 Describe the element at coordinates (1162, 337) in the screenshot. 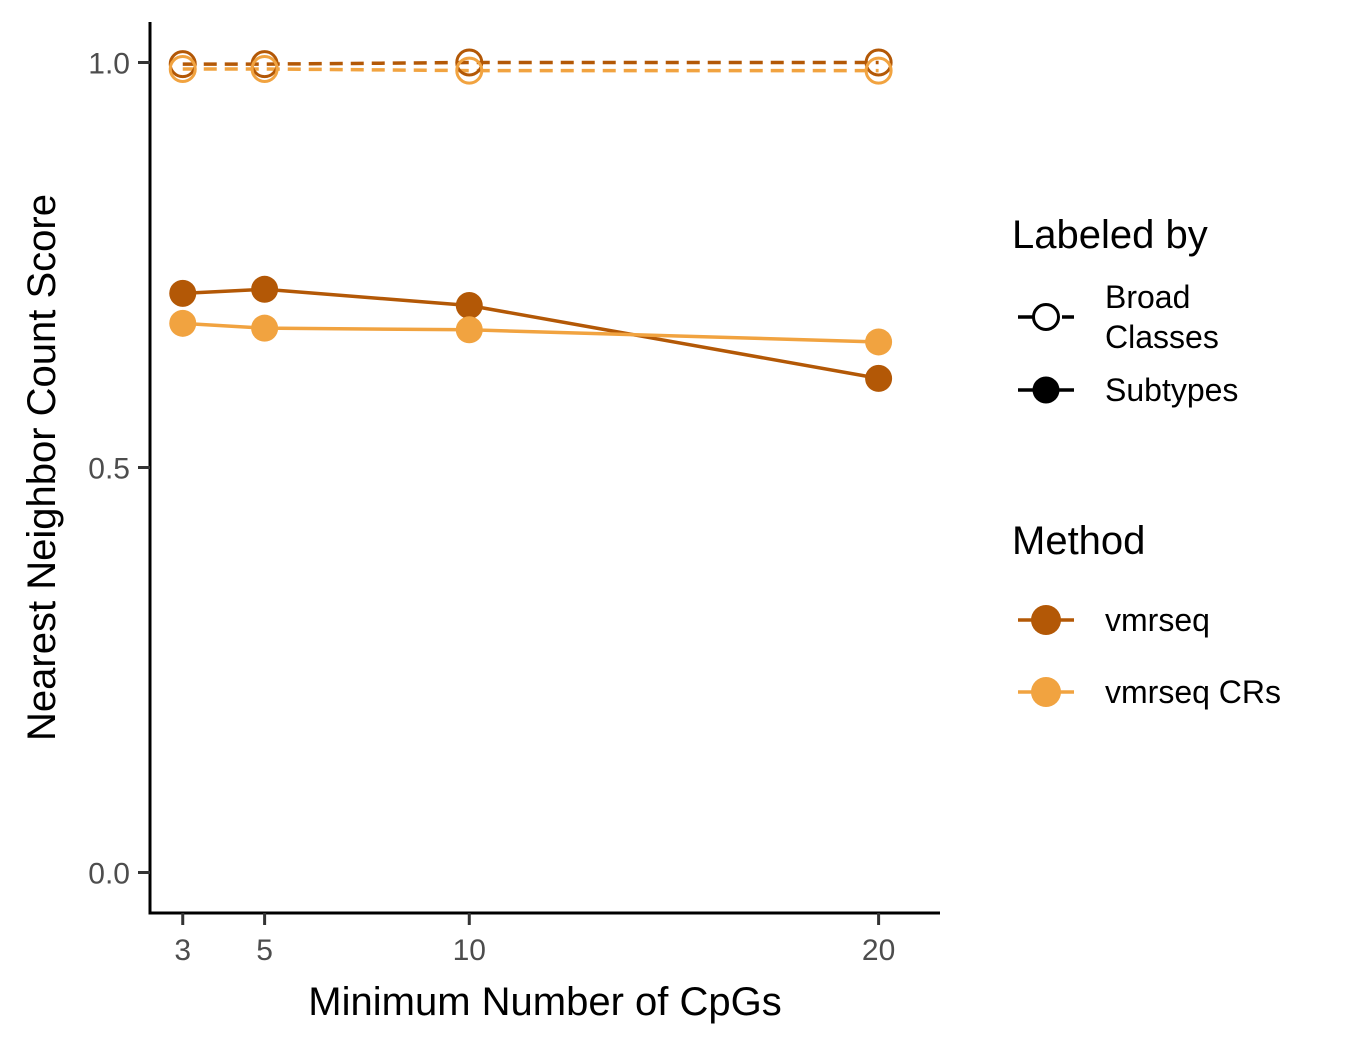

I see `legend-label: Classes` at that location.